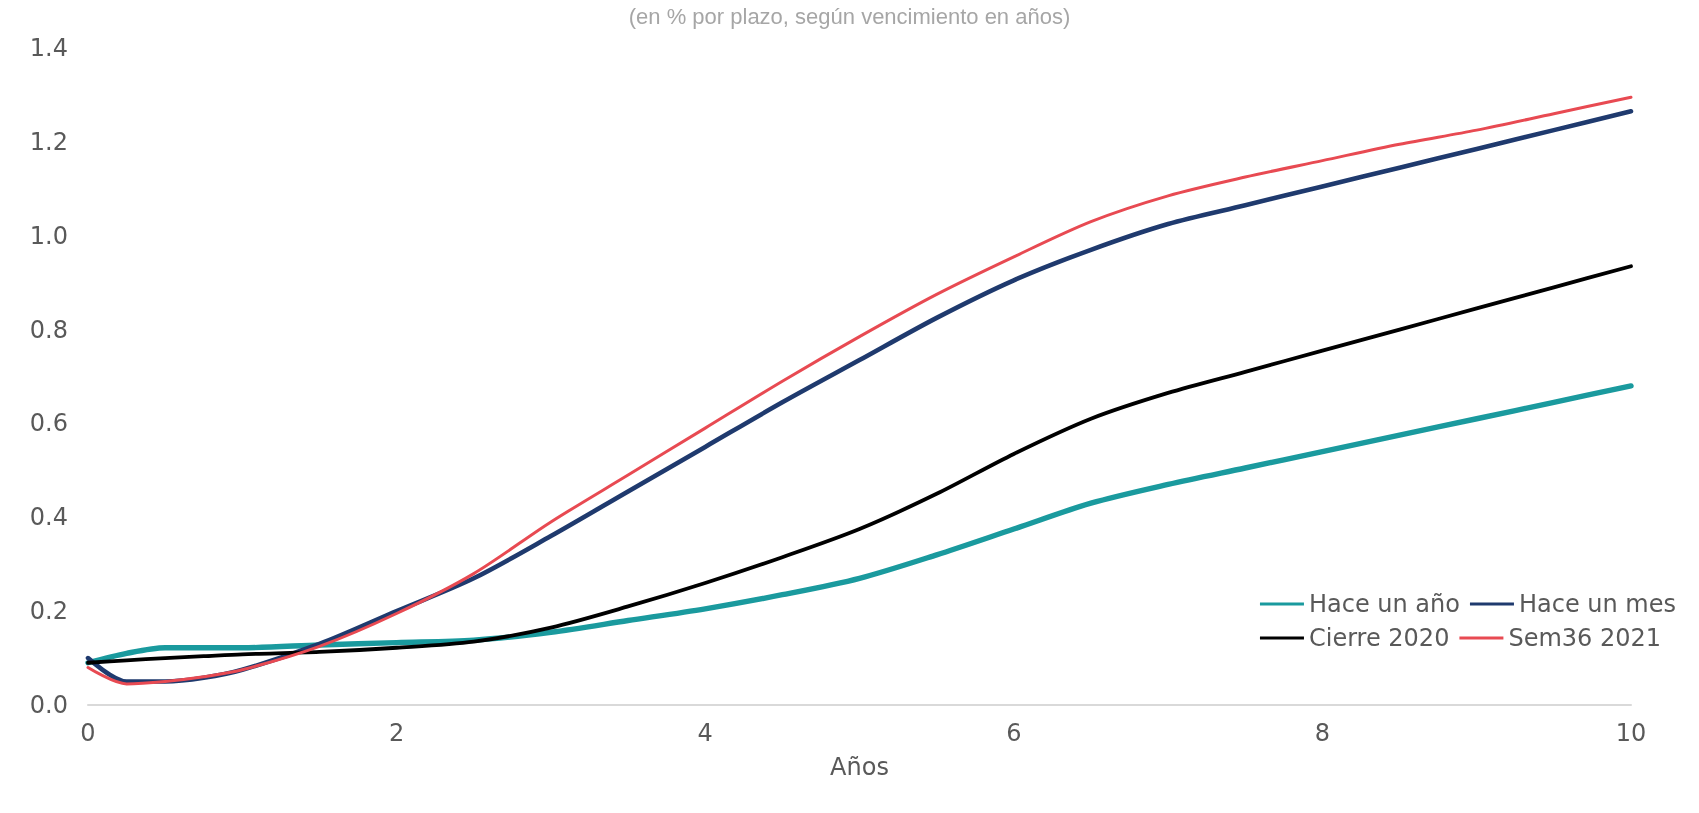 The height and width of the screenshot is (813, 1699). What do you see at coordinates (1585, 638) in the screenshot?
I see `legend-label: Sem36 2021` at bounding box center [1585, 638].